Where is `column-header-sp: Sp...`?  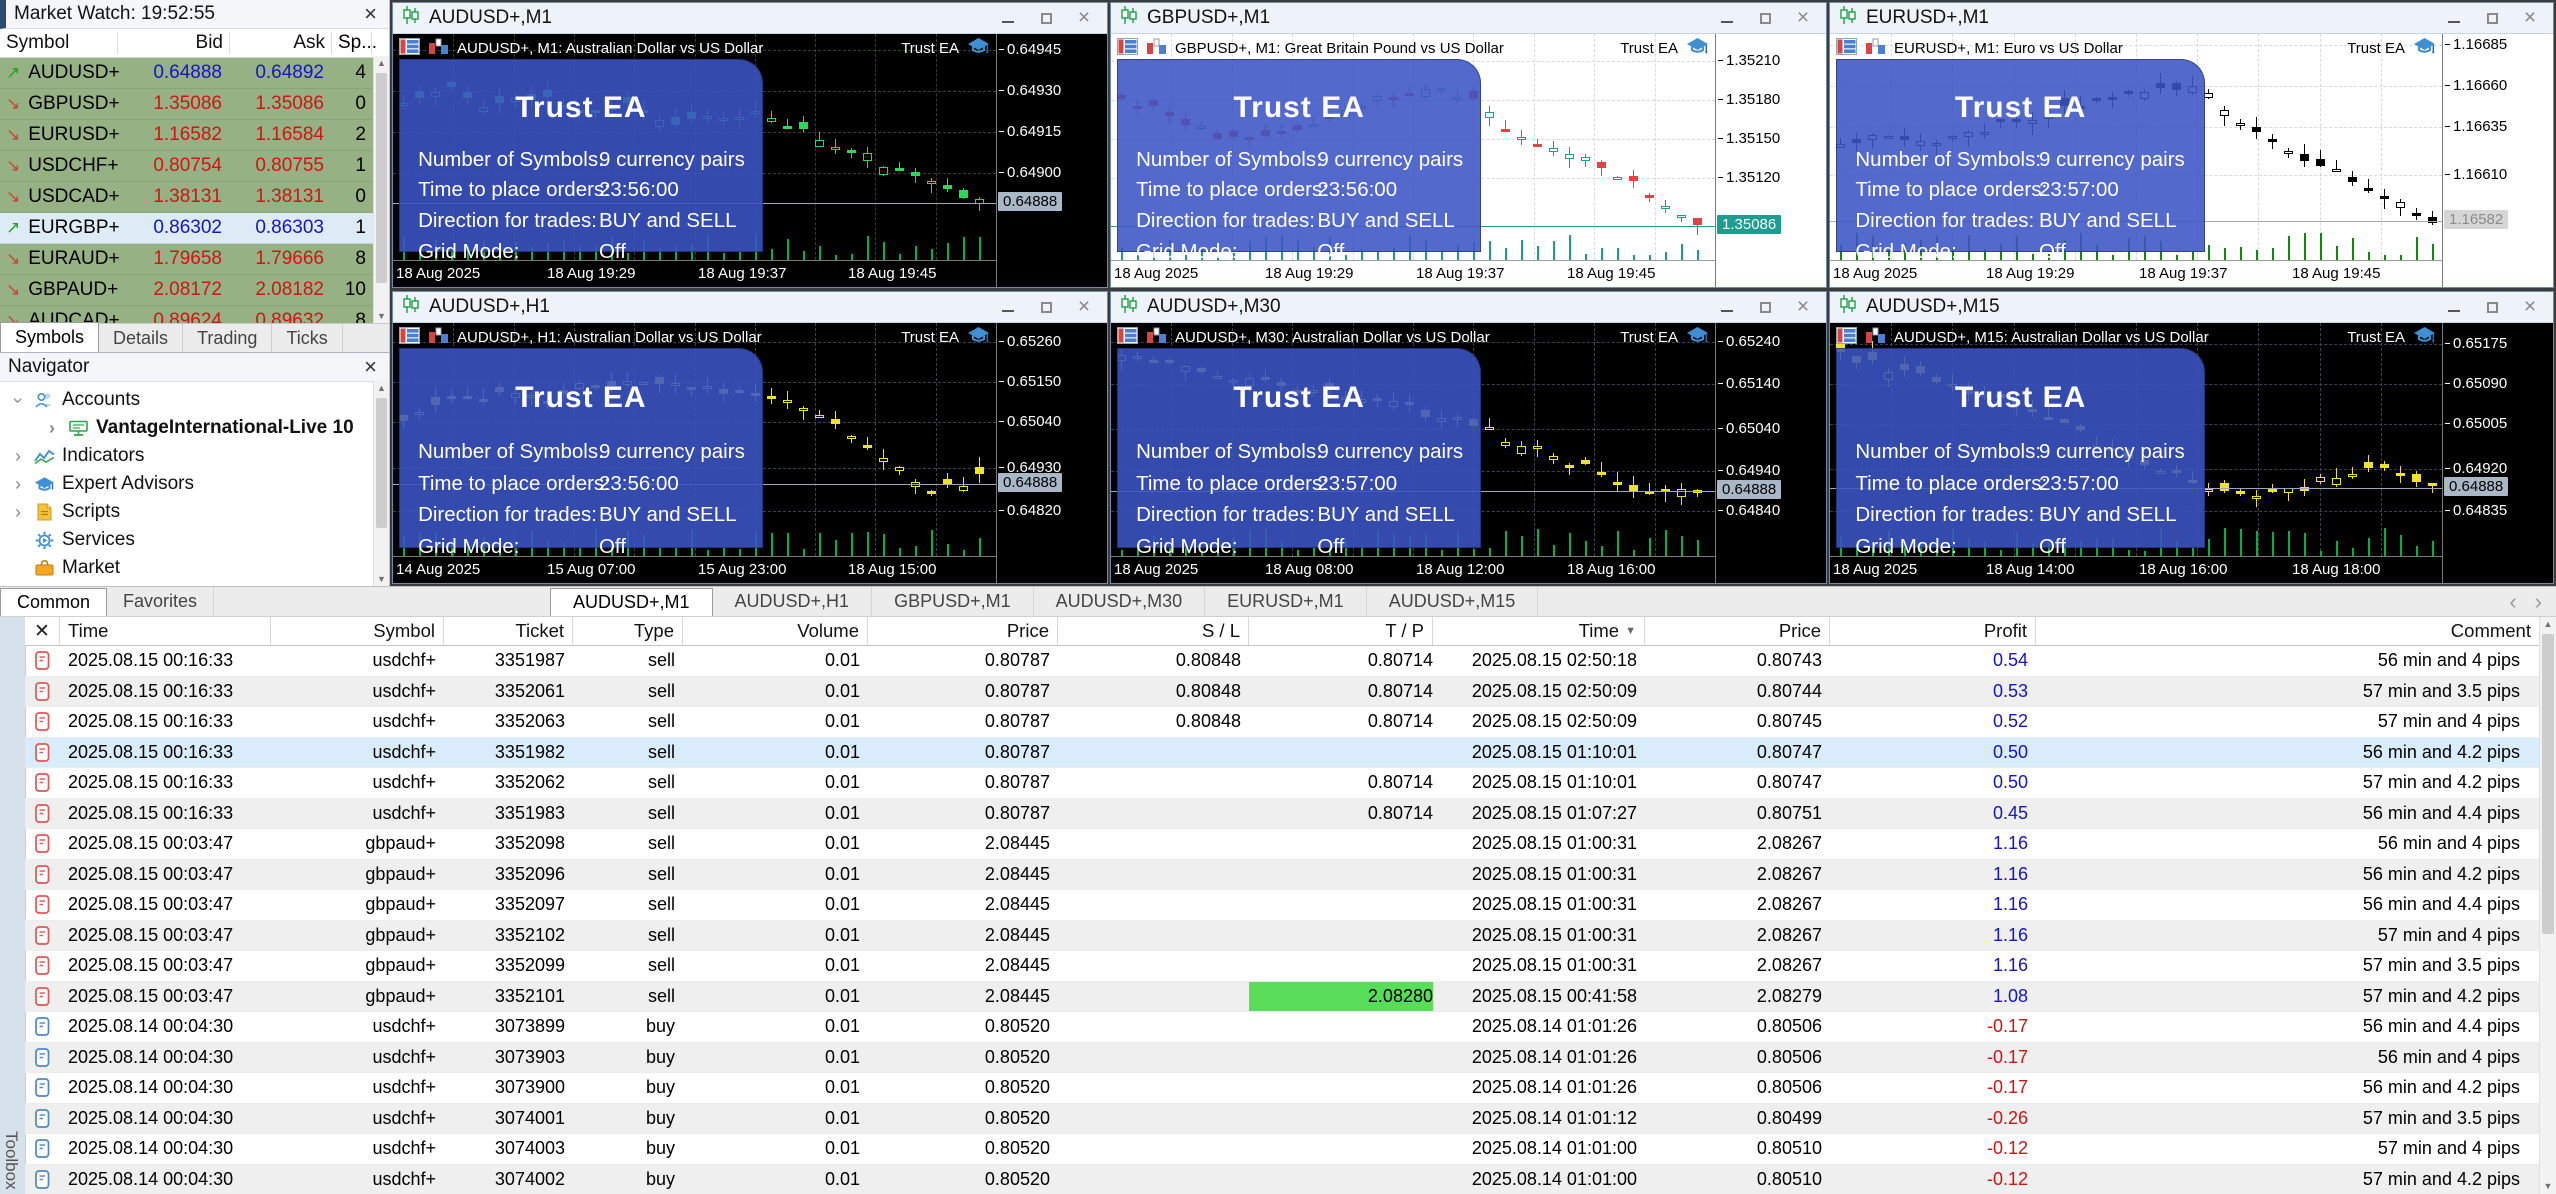
column-header-sp: Sp... is located at coordinates (354, 43).